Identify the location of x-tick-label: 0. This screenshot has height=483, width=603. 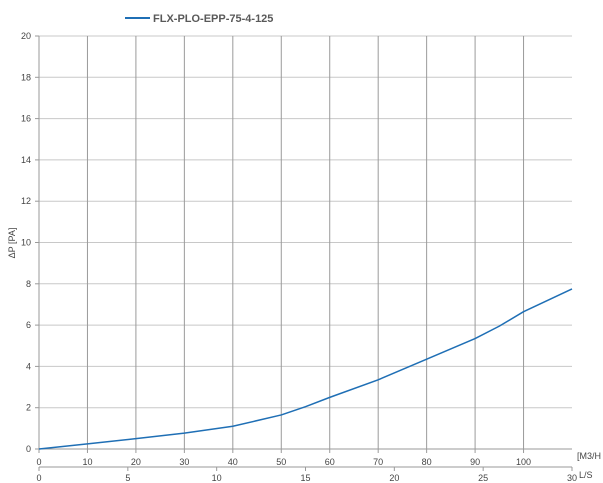
(38, 462).